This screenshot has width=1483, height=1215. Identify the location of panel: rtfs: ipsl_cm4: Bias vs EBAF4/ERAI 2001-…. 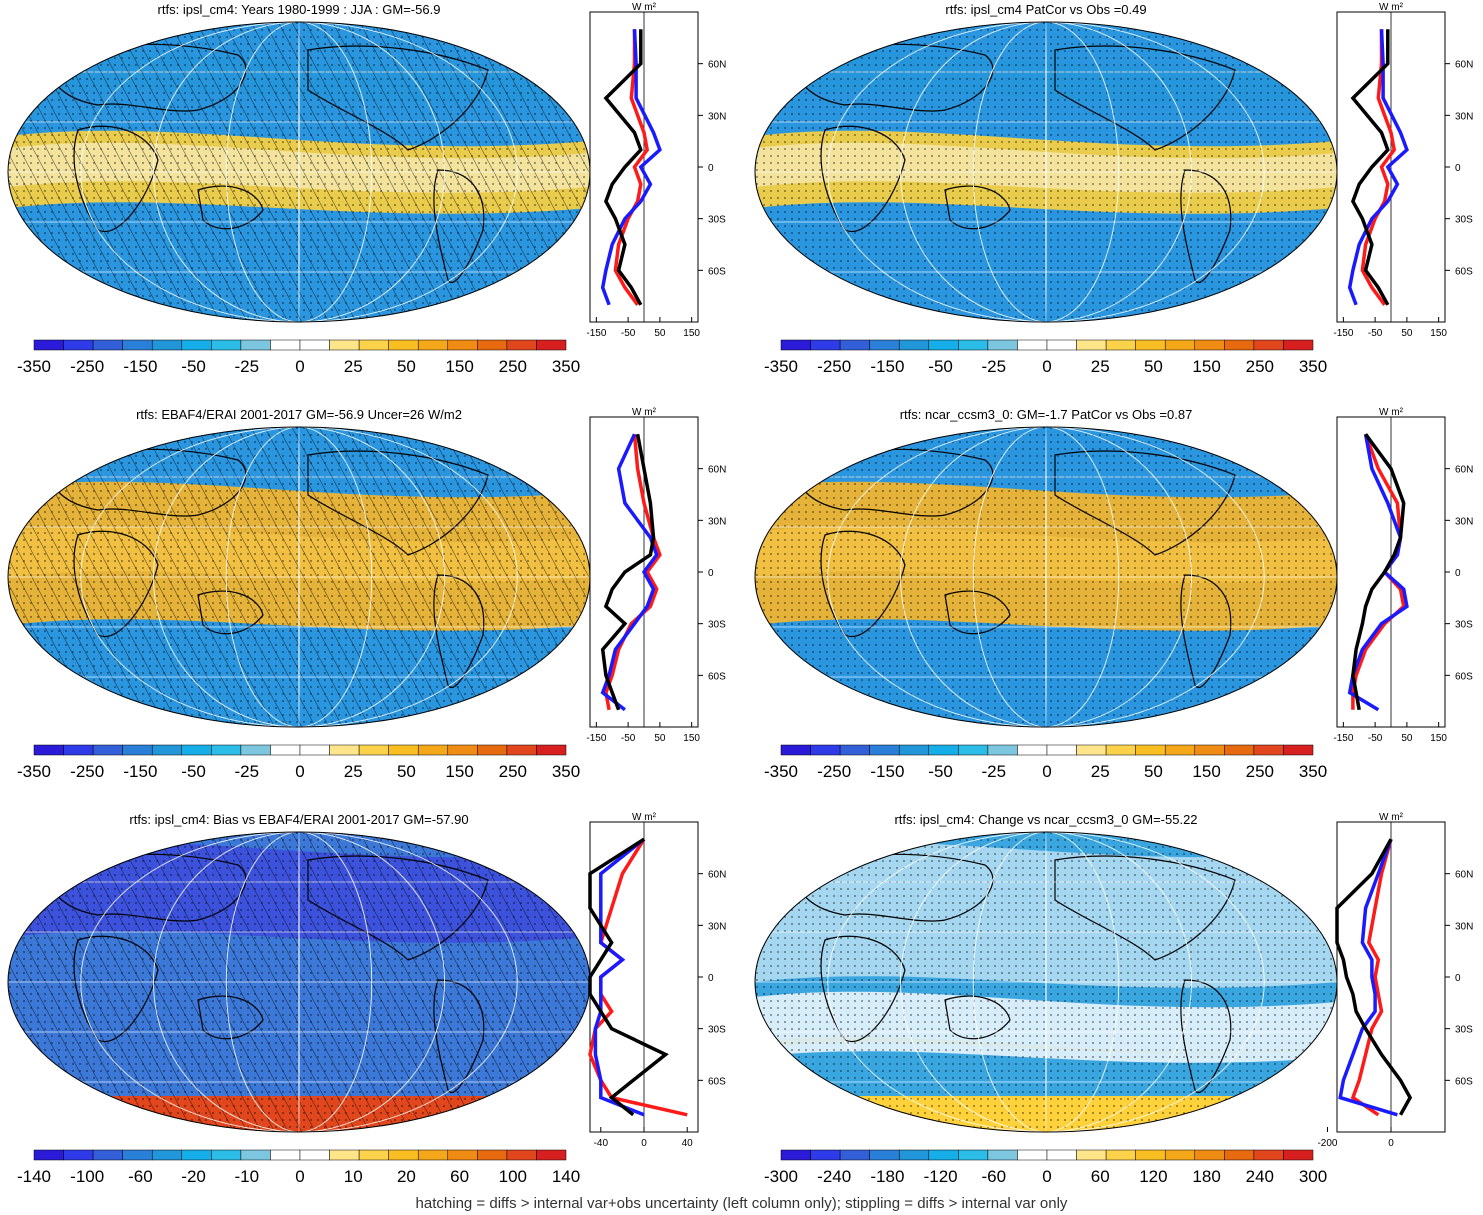
(366, 999).